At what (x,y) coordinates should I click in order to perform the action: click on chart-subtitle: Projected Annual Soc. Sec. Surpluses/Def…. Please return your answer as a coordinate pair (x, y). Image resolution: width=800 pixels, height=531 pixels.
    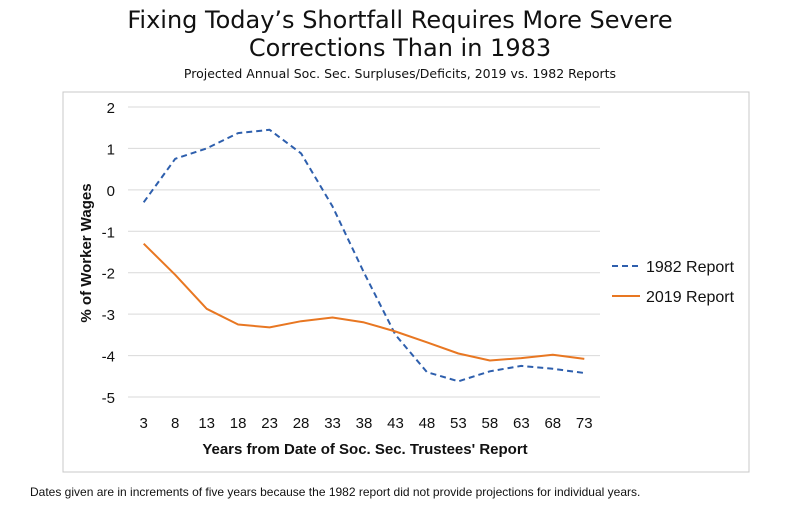
    Looking at the image, I should click on (400, 73).